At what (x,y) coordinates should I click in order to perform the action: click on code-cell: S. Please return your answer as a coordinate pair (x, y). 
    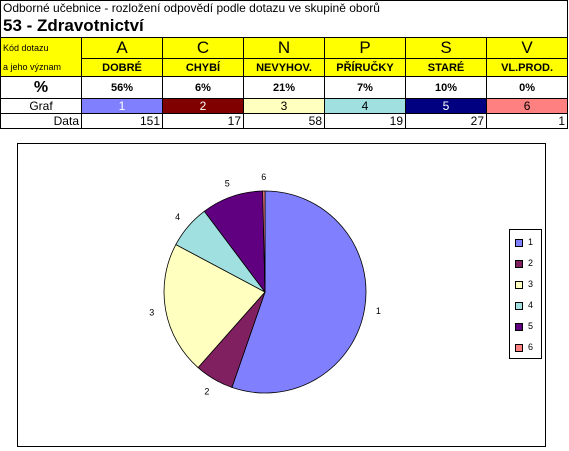
    Looking at the image, I should click on (446, 48).